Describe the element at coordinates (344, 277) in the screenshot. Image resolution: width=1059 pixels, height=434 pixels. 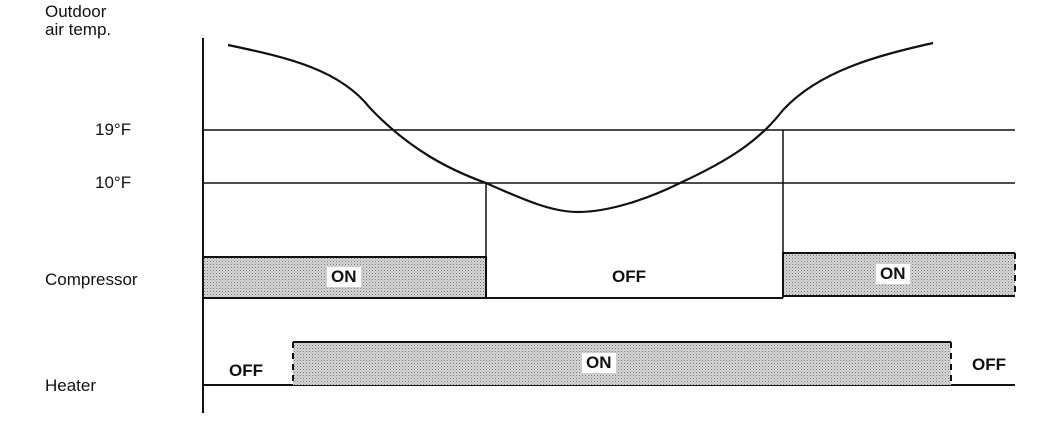
I see `compressor-state-on-1: ON` at that location.